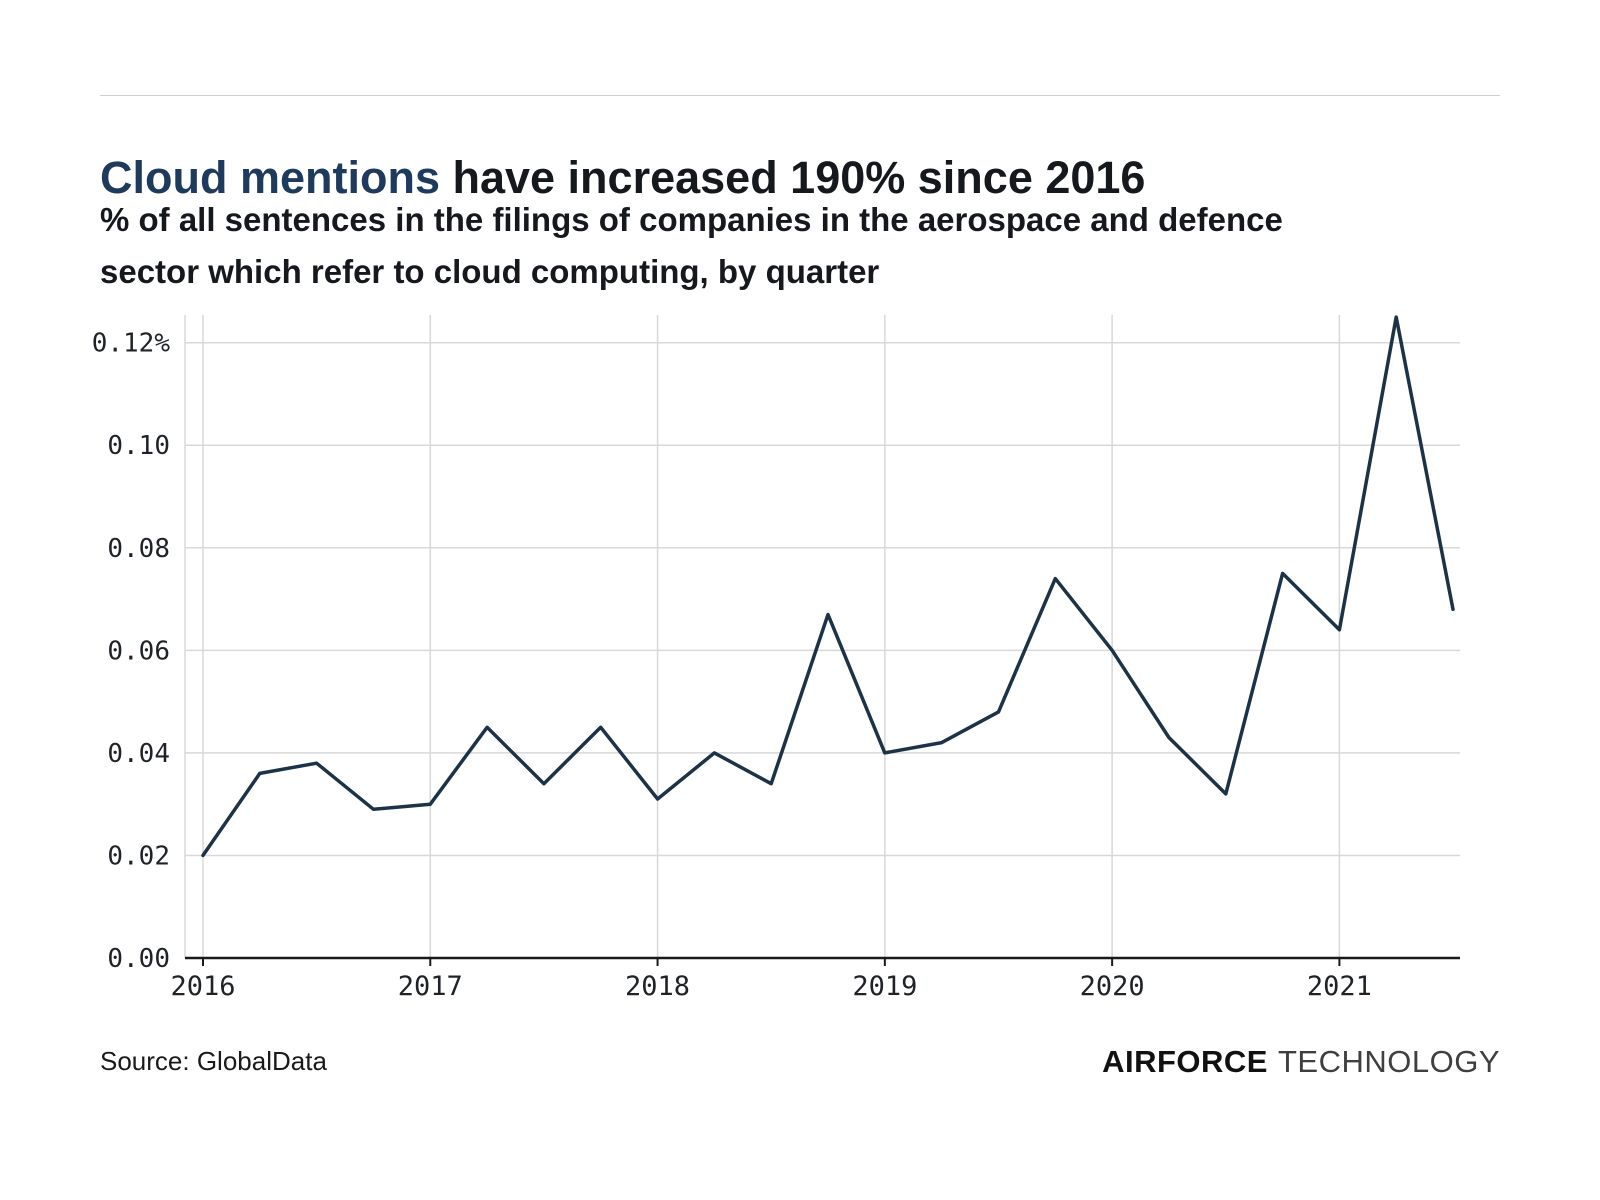 The image size is (1600, 1200). Describe the element at coordinates (792, 178) in the screenshot. I see `title-rest: have increased 190% since 2016` at that location.